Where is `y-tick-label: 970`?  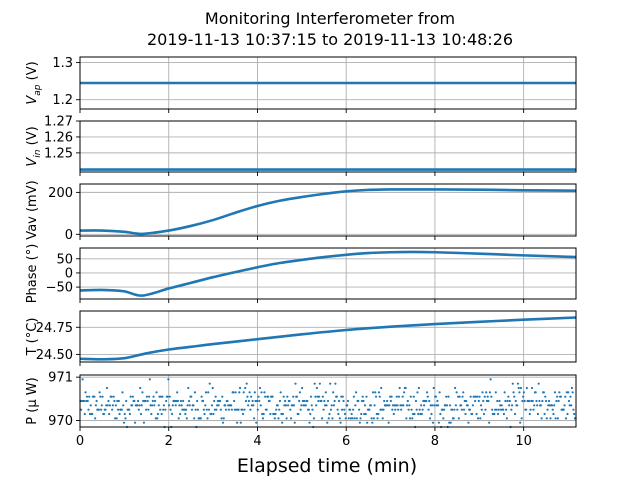 y-tick-label: 970 is located at coordinates (60, 421).